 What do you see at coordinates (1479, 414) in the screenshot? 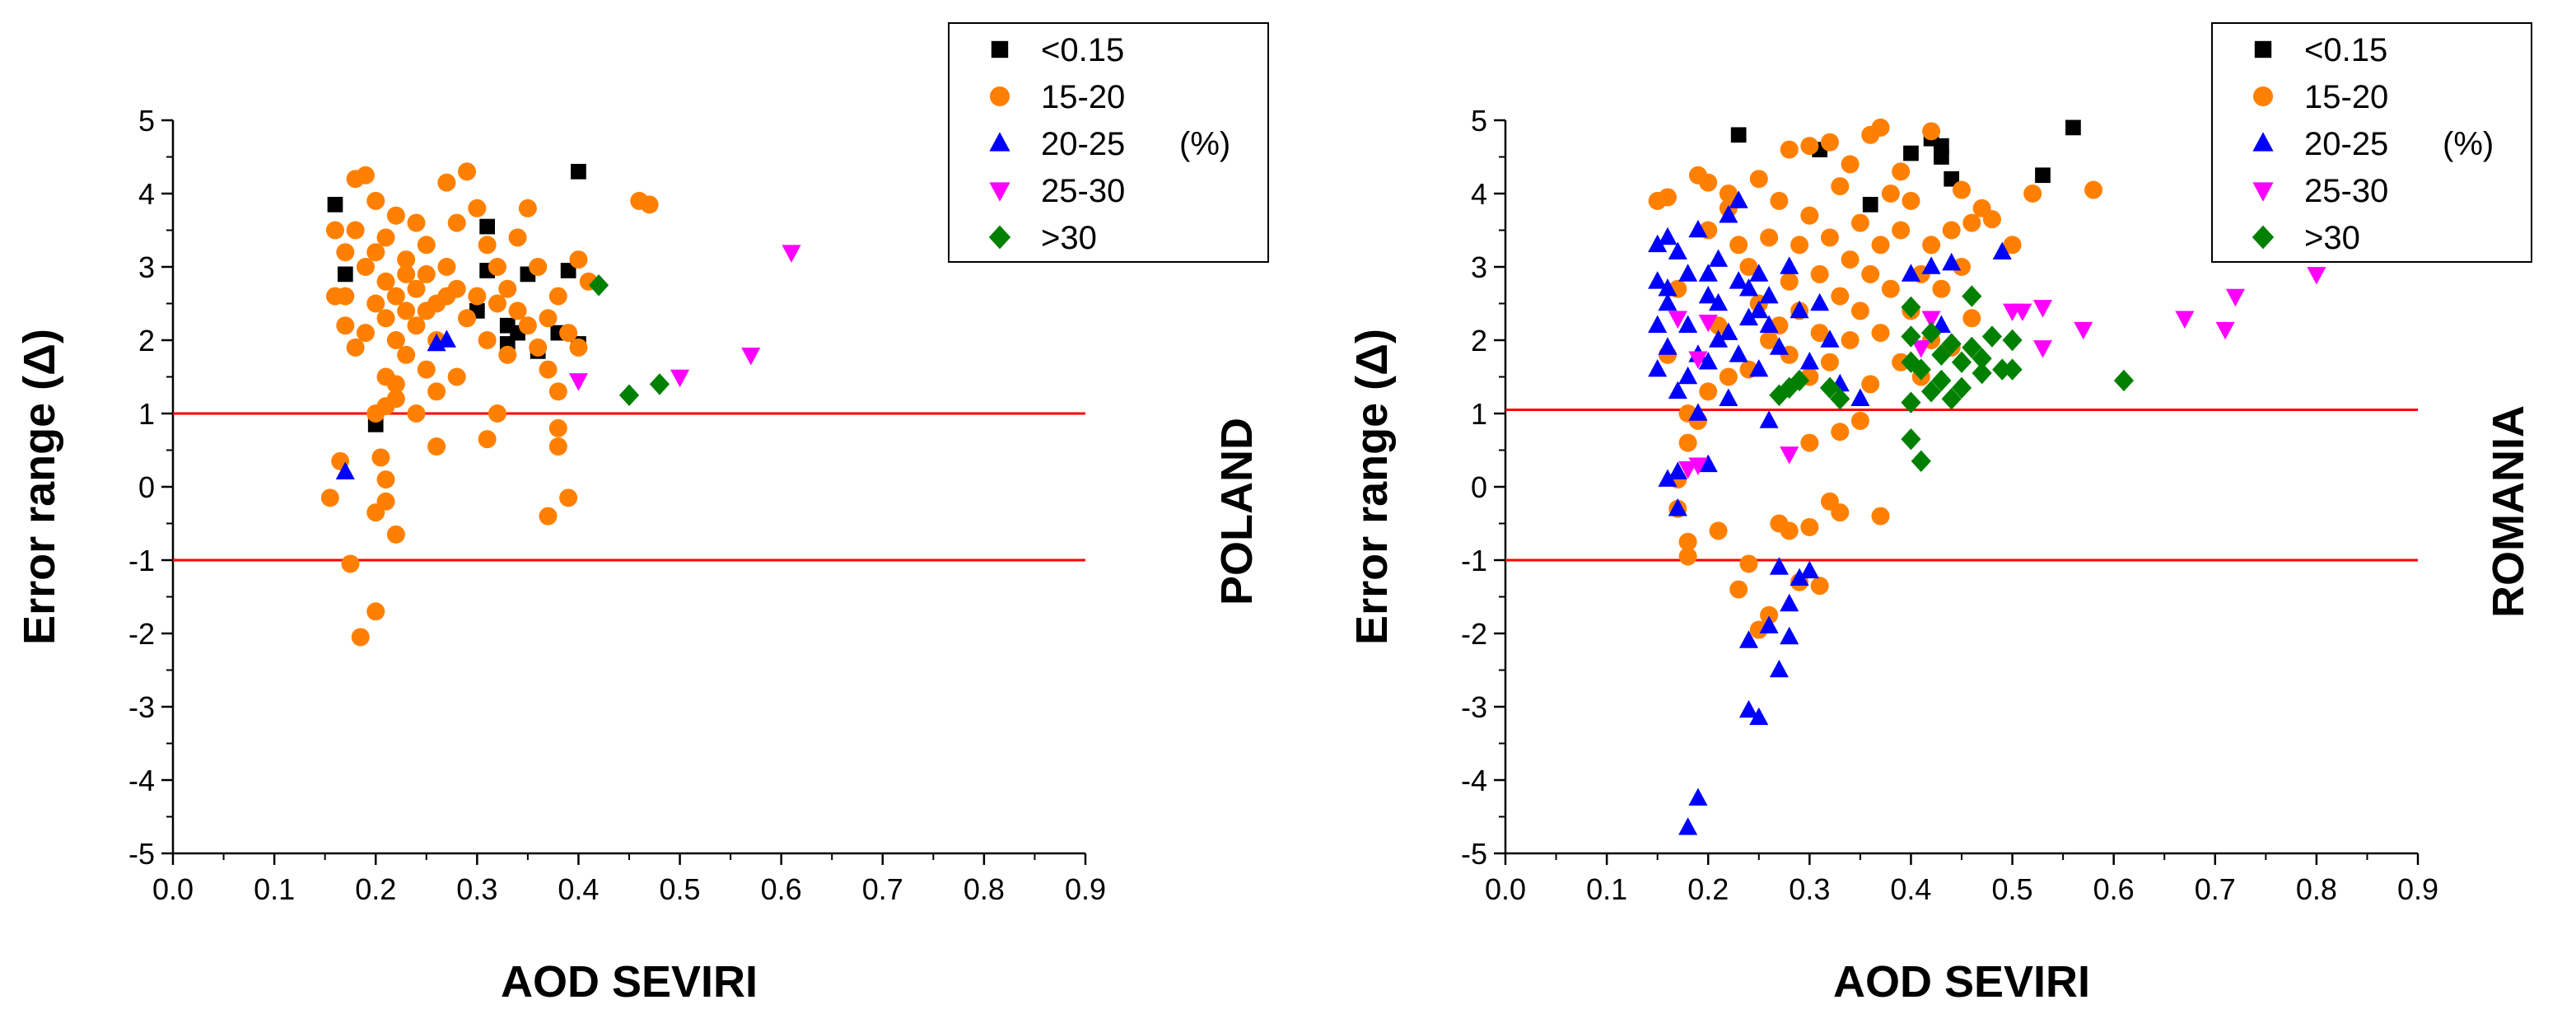
I see `y-tick-label: 1` at bounding box center [1479, 414].